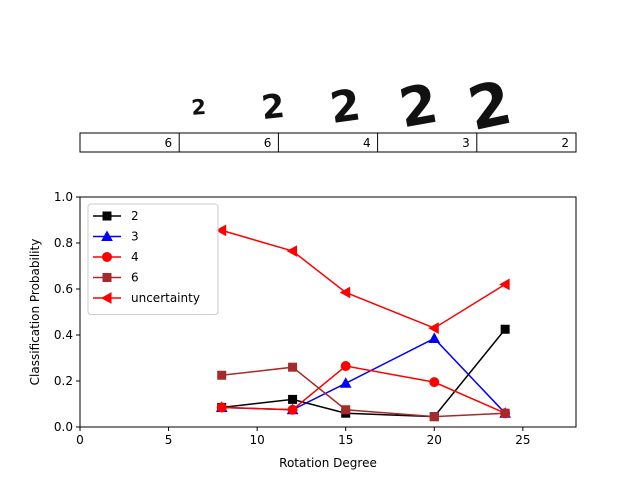 This screenshot has width=640, height=480. What do you see at coordinates (35, 312) in the screenshot?
I see `y-axis-label: Classification Probability` at bounding box center [35, 312].